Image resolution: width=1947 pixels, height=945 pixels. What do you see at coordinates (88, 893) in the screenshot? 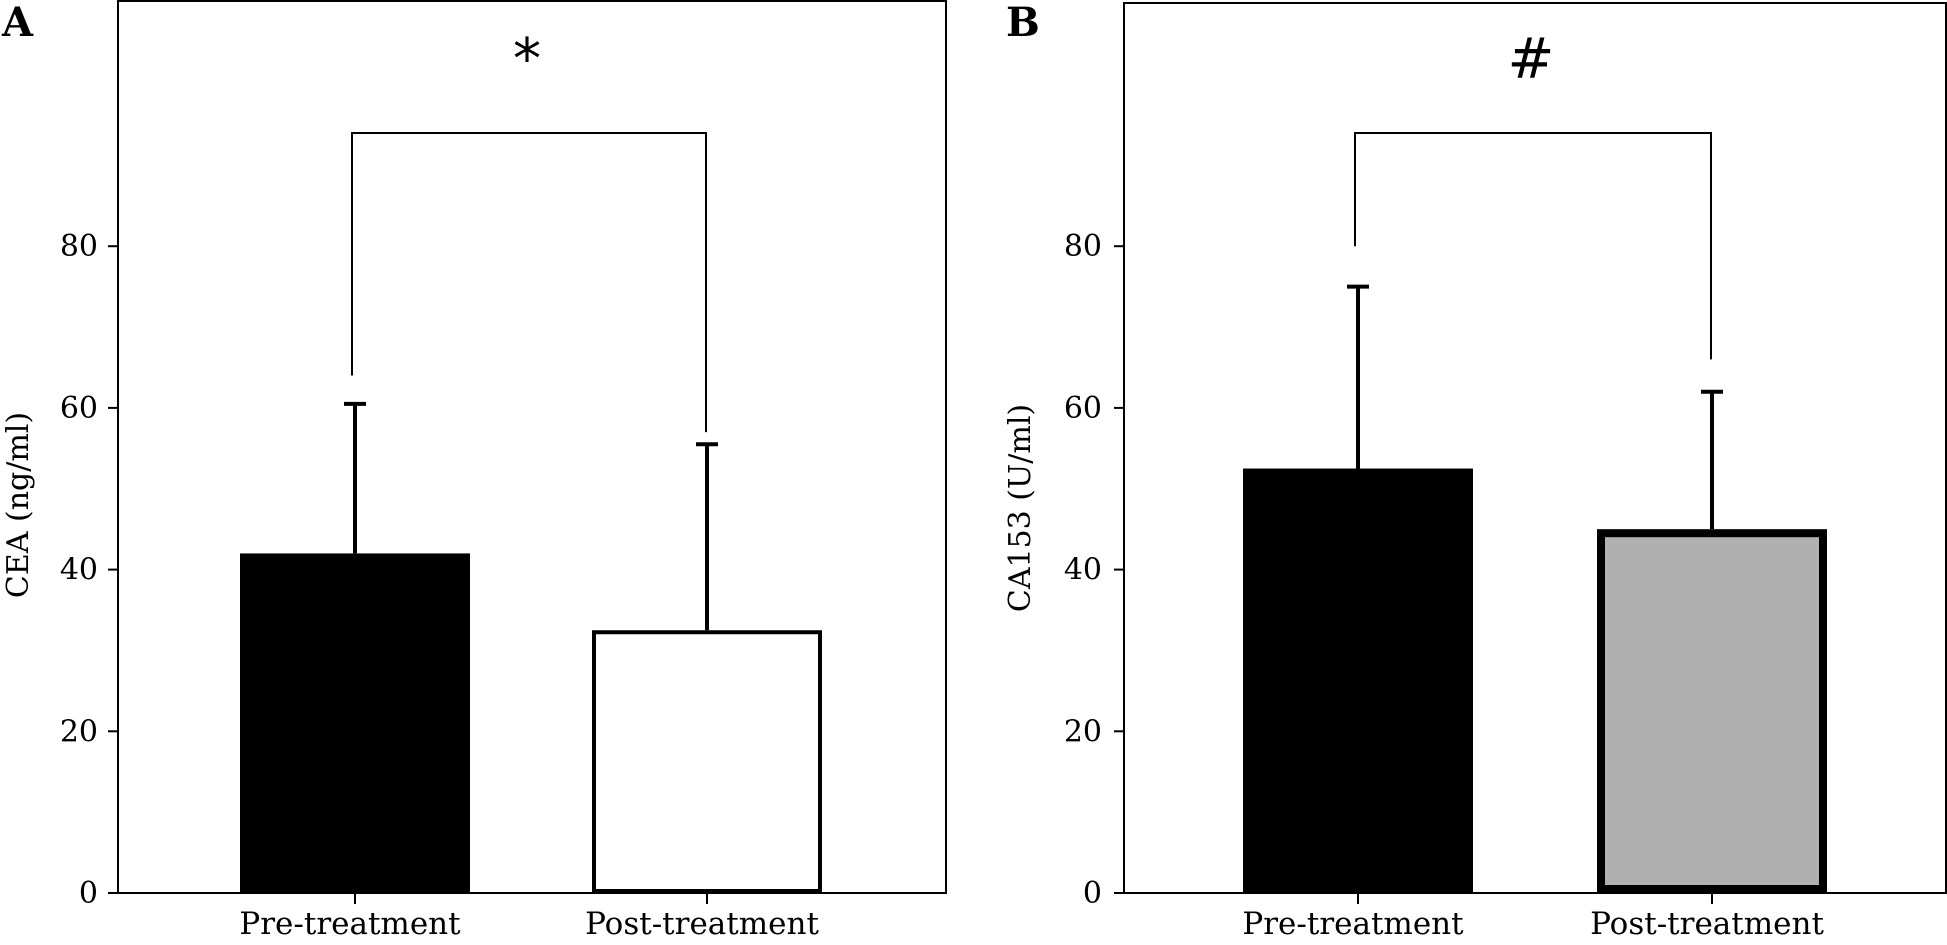
I see `panel-a-y-tick-label: 0` at bounding box center [88, 893].